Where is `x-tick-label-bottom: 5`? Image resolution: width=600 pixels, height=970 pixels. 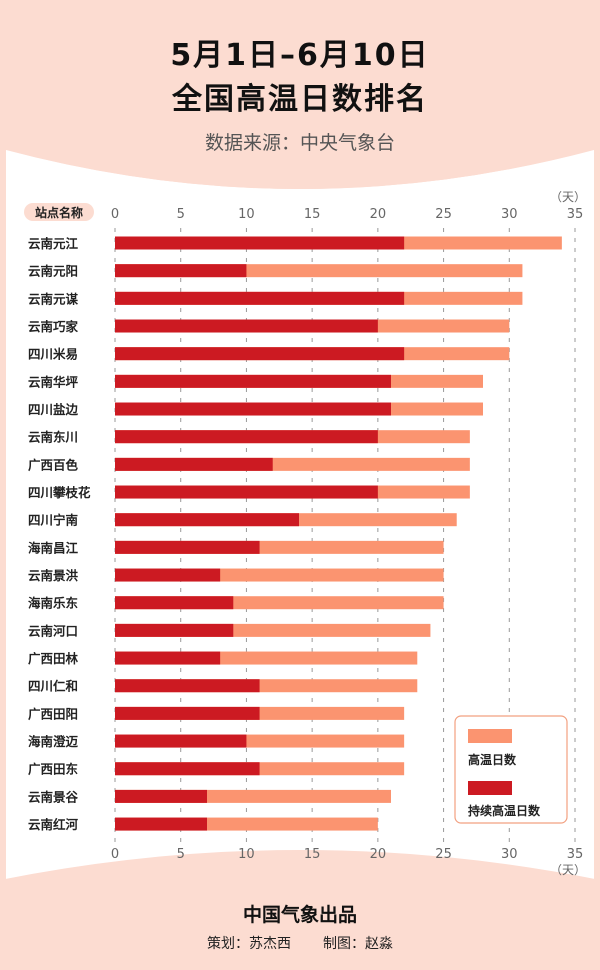 x-tick-label-bottom: 5 is located at coordinates (181, 854).